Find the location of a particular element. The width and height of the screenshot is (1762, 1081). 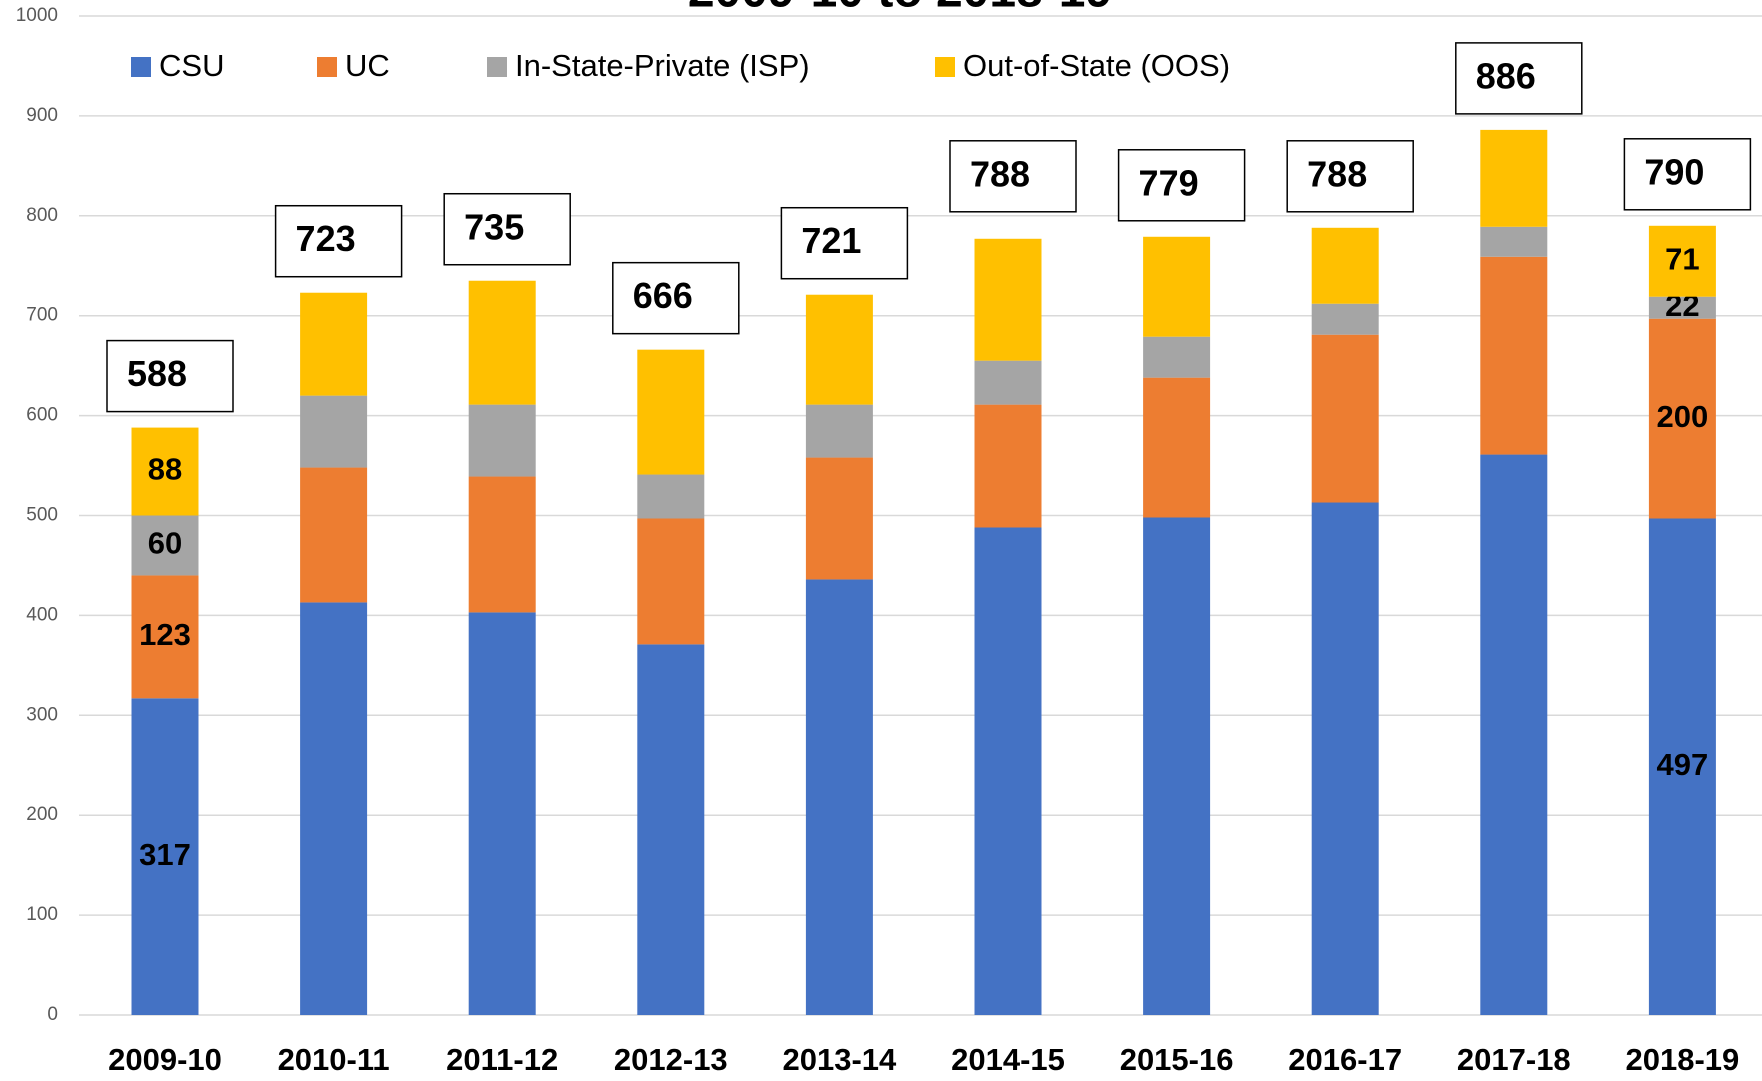

x-tick-label: 2016-17 is located at coordinates (1345, 1059).